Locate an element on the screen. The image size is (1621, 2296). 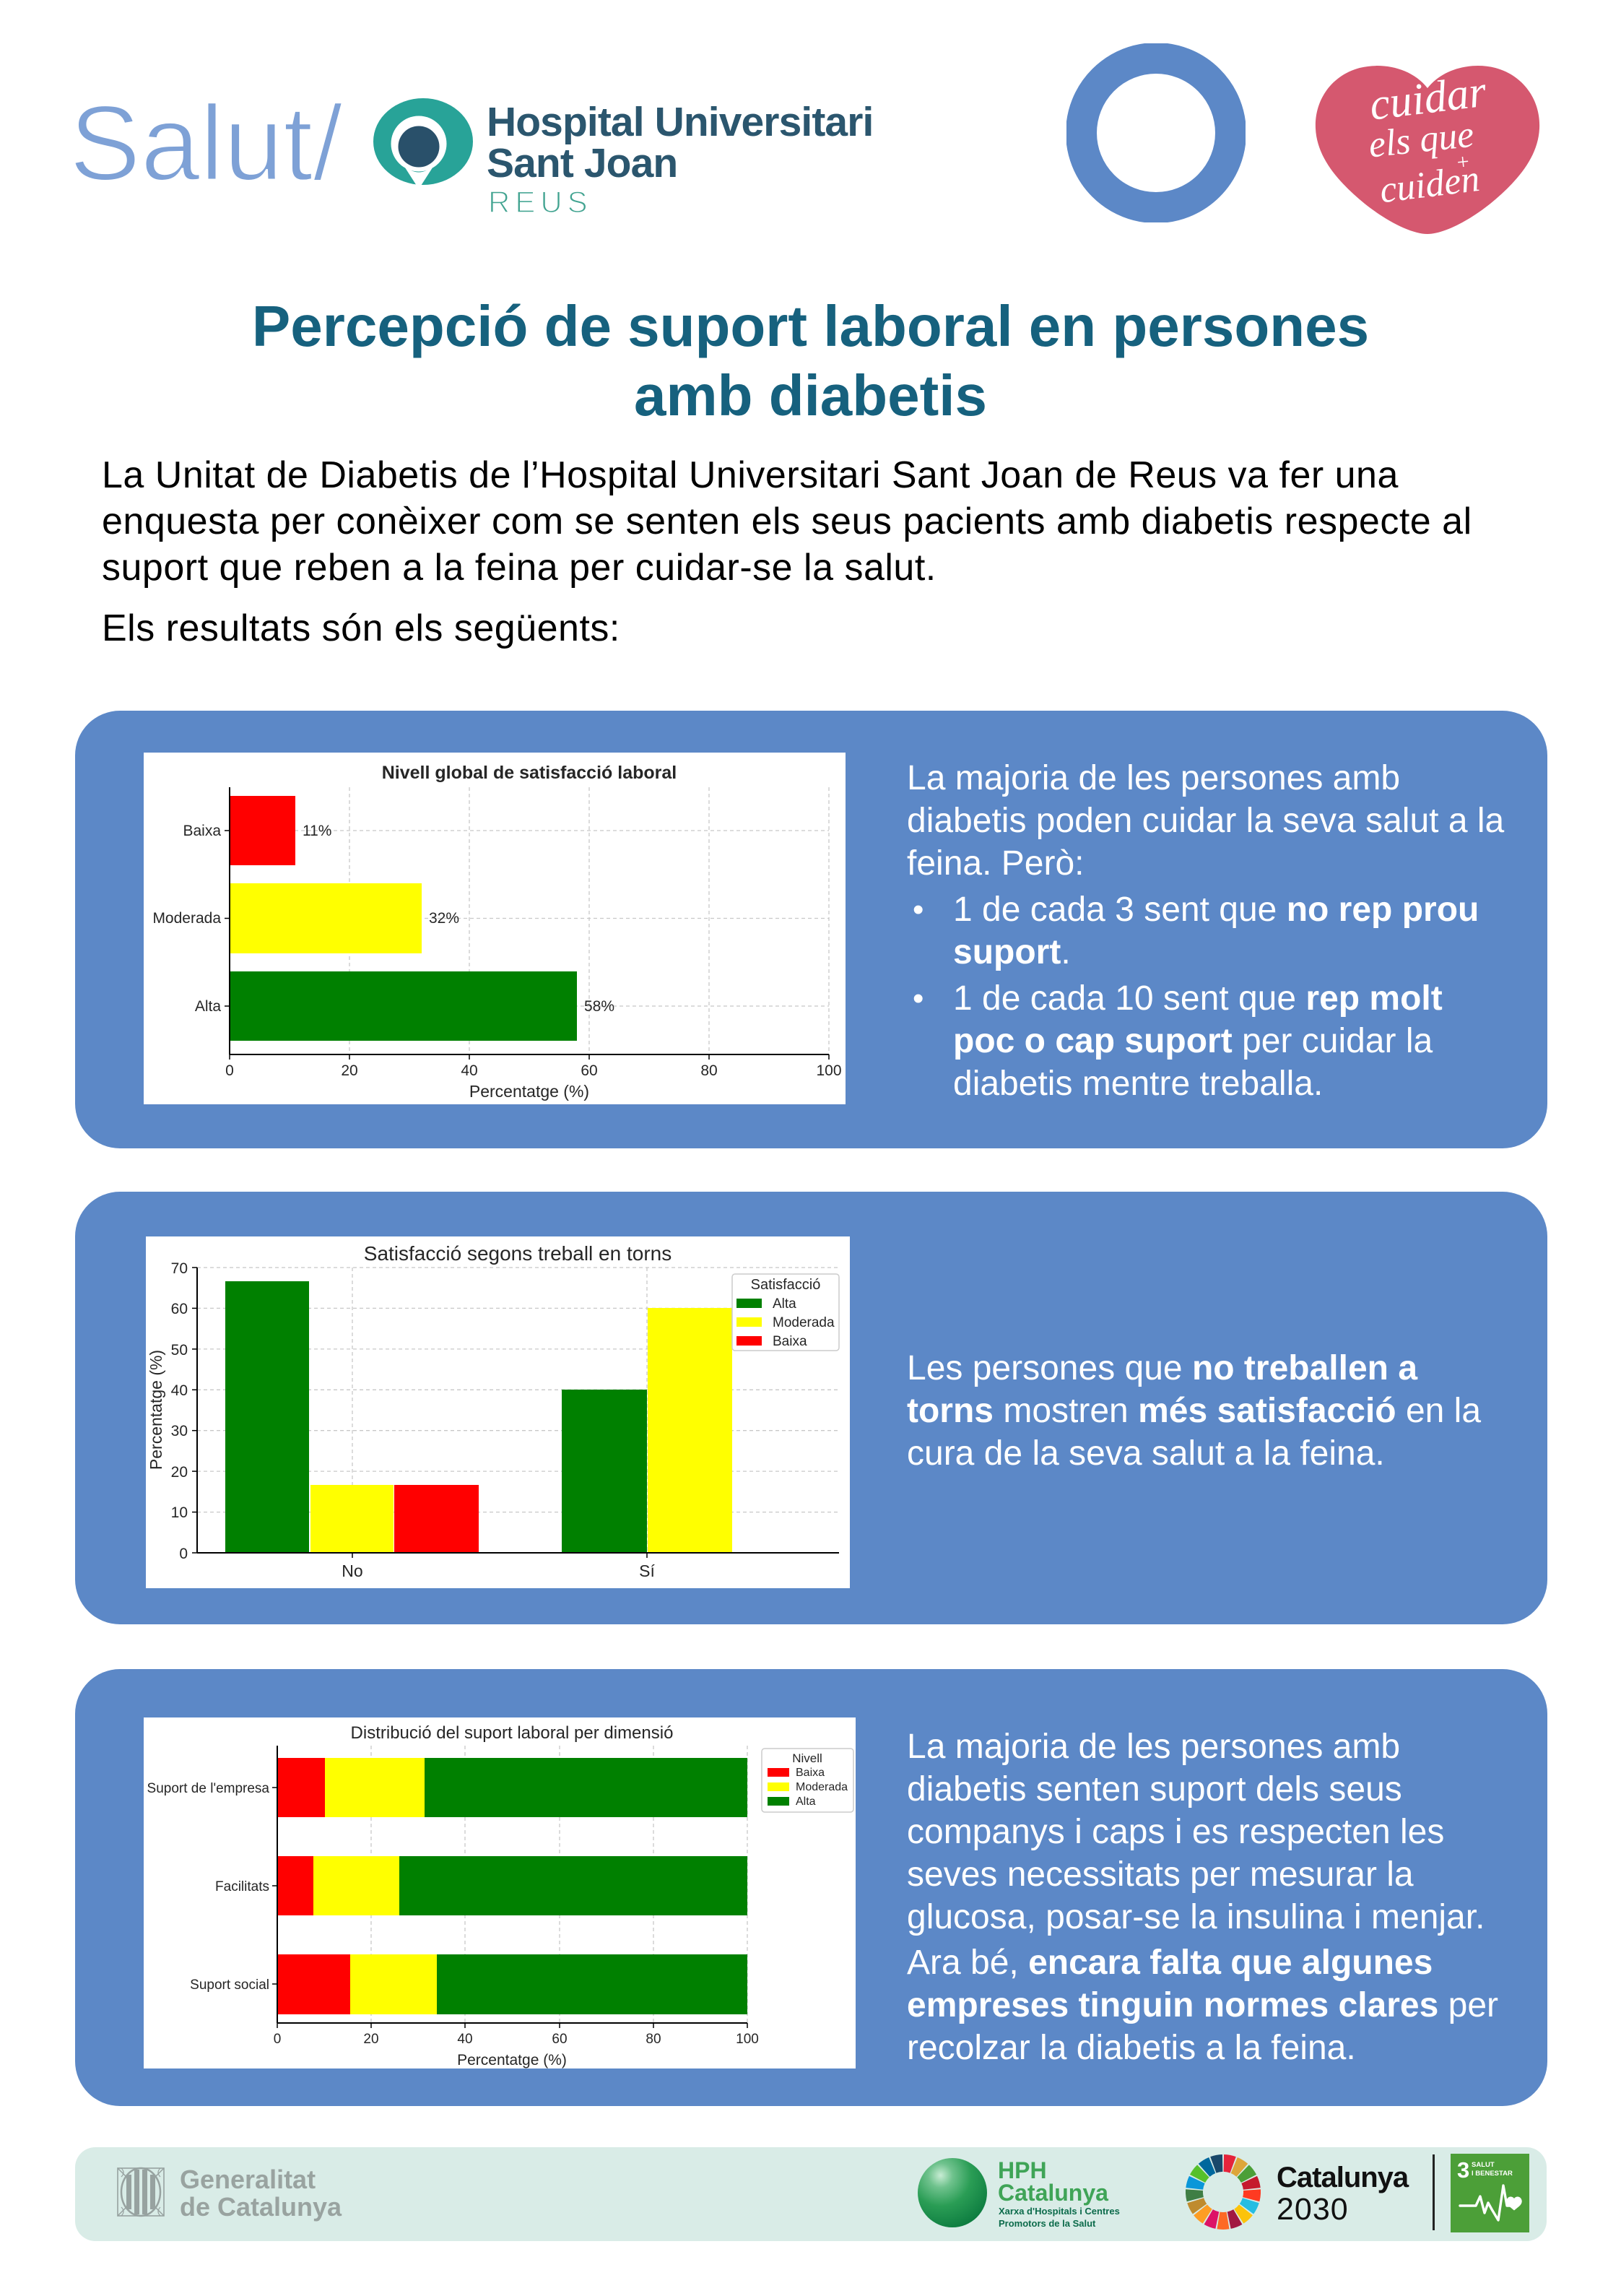
svg-text: 58% is located at coordinates (599, 1006).